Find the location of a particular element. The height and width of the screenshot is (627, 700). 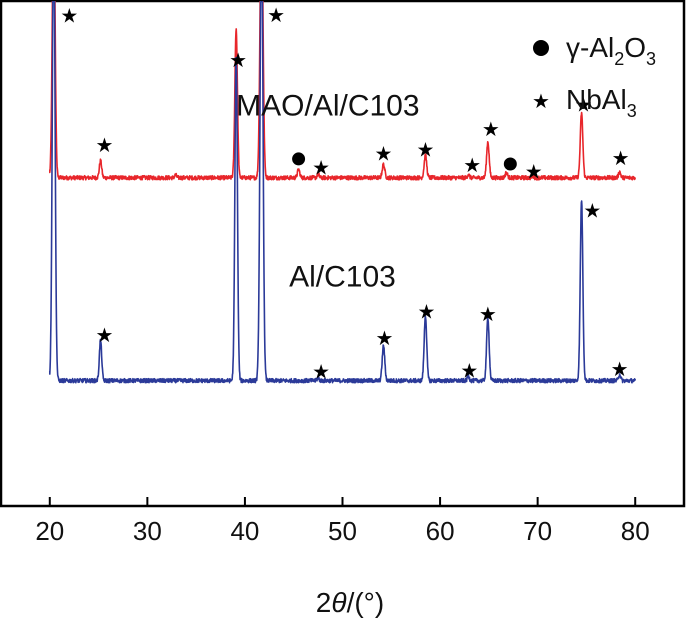

x-axis-label-theta: θ is located at coordinates (338, 602).